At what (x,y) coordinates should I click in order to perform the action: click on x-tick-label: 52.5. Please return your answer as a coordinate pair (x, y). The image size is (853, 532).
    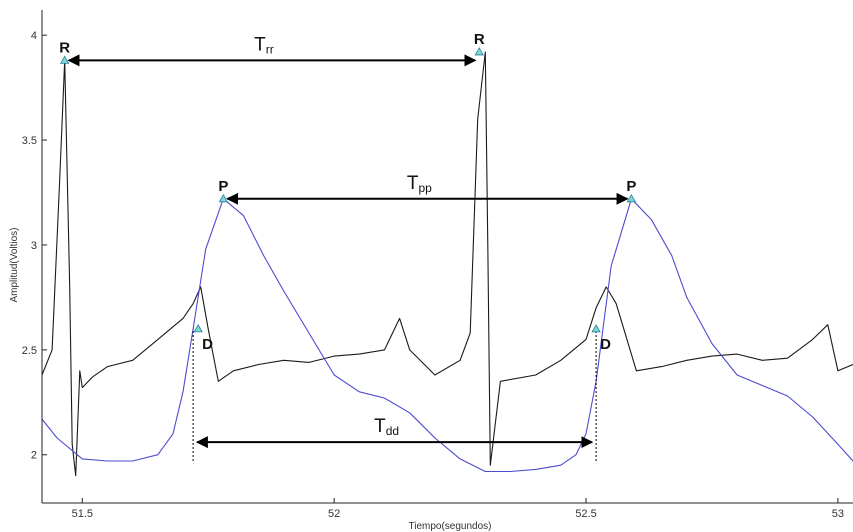
    Looking at the image, I should click on (585, 514).